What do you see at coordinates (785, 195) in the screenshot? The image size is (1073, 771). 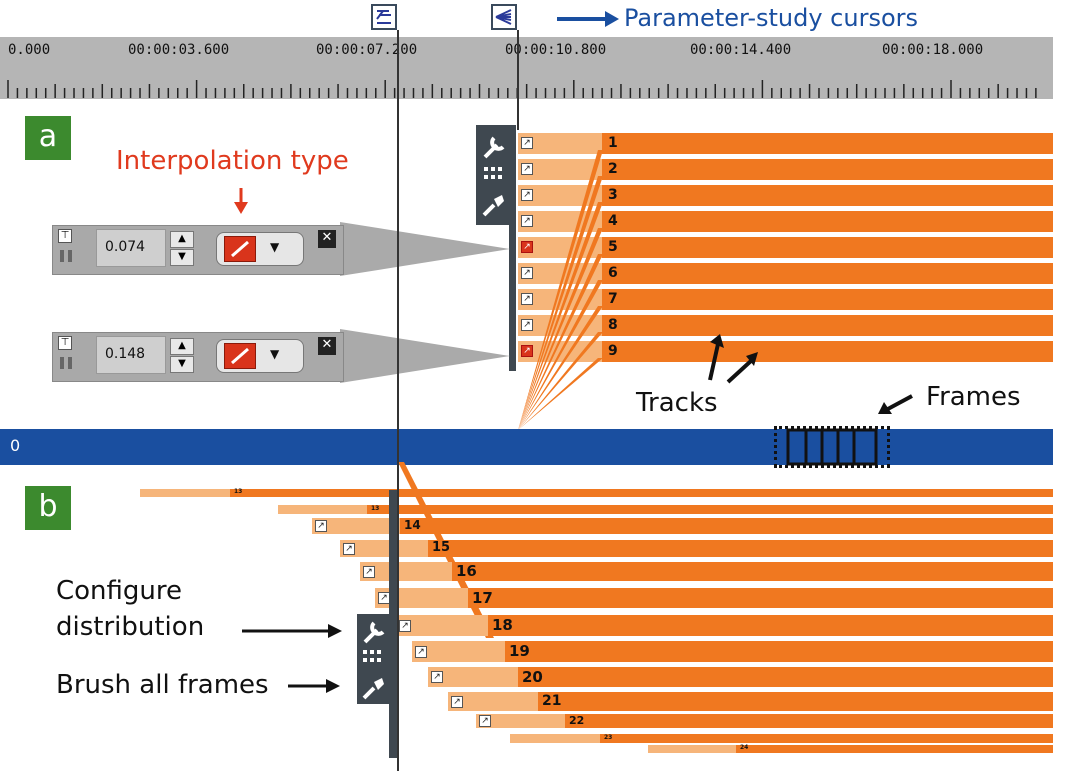 I see `track-row: ↗ 3` at bounding box center [785, 195].